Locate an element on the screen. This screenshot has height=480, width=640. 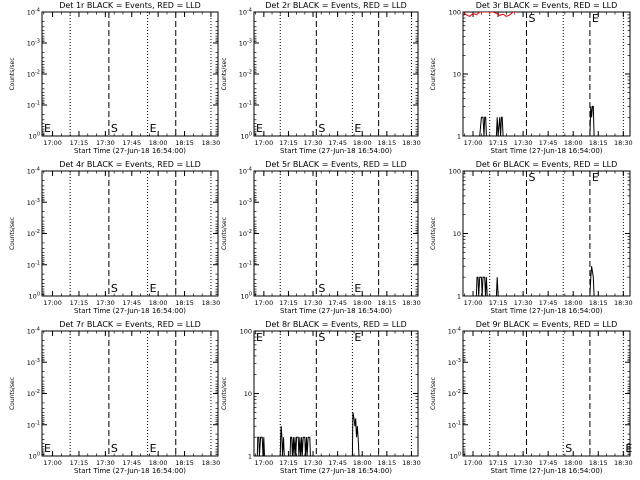
panel-title: Det 6r BLACK = Events, RED = LLD is located at coordinates (547, 164).